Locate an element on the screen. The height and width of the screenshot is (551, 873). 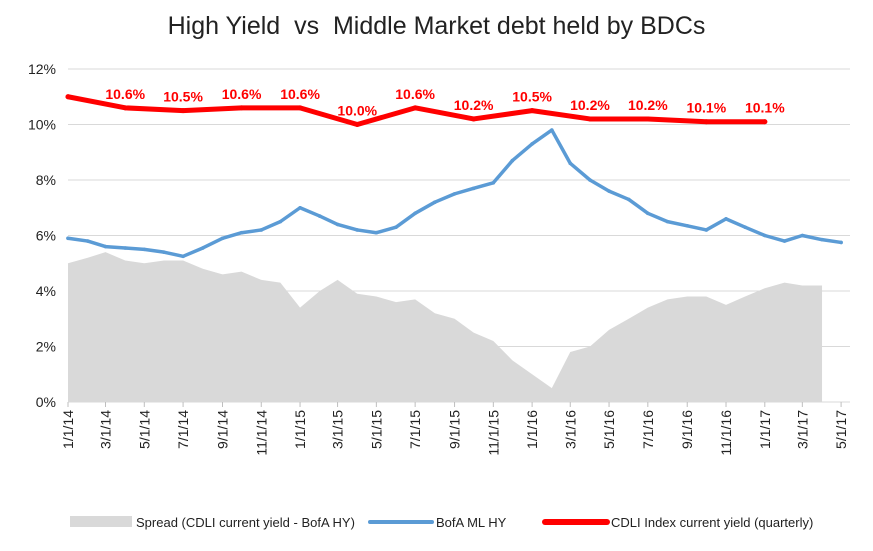
x-tick-label: 9/1/15 is located at coordinates (455, 429).